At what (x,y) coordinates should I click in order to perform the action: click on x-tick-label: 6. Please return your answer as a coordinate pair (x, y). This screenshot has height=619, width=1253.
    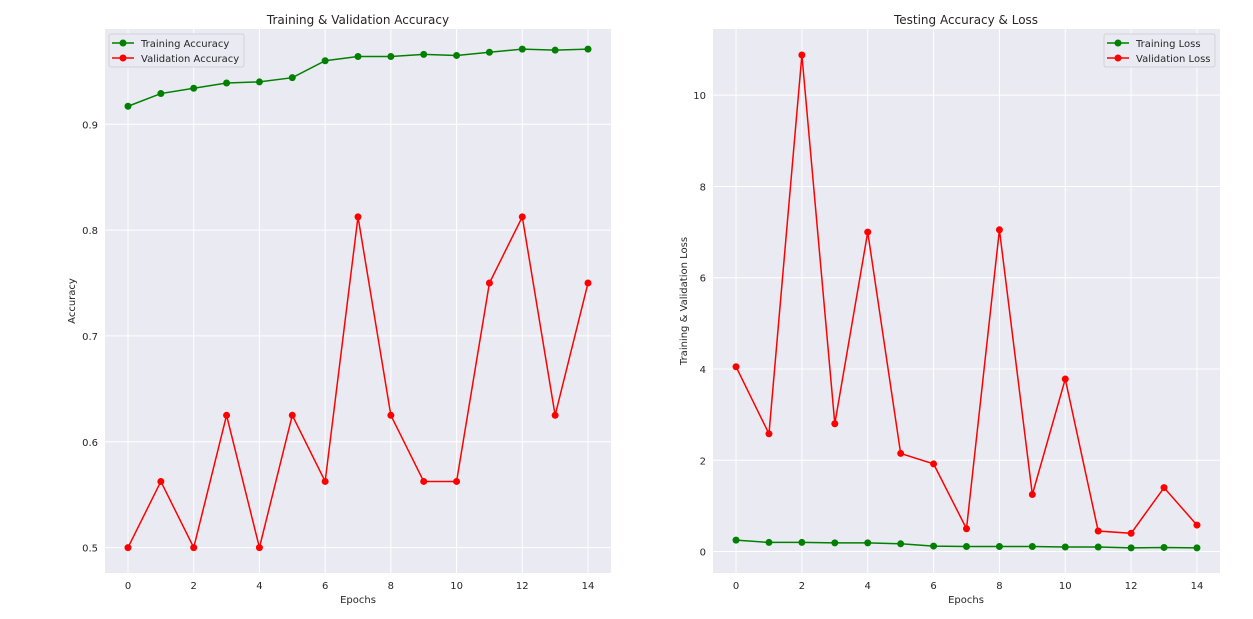
    Looking at the image, I should click on (325, 586).